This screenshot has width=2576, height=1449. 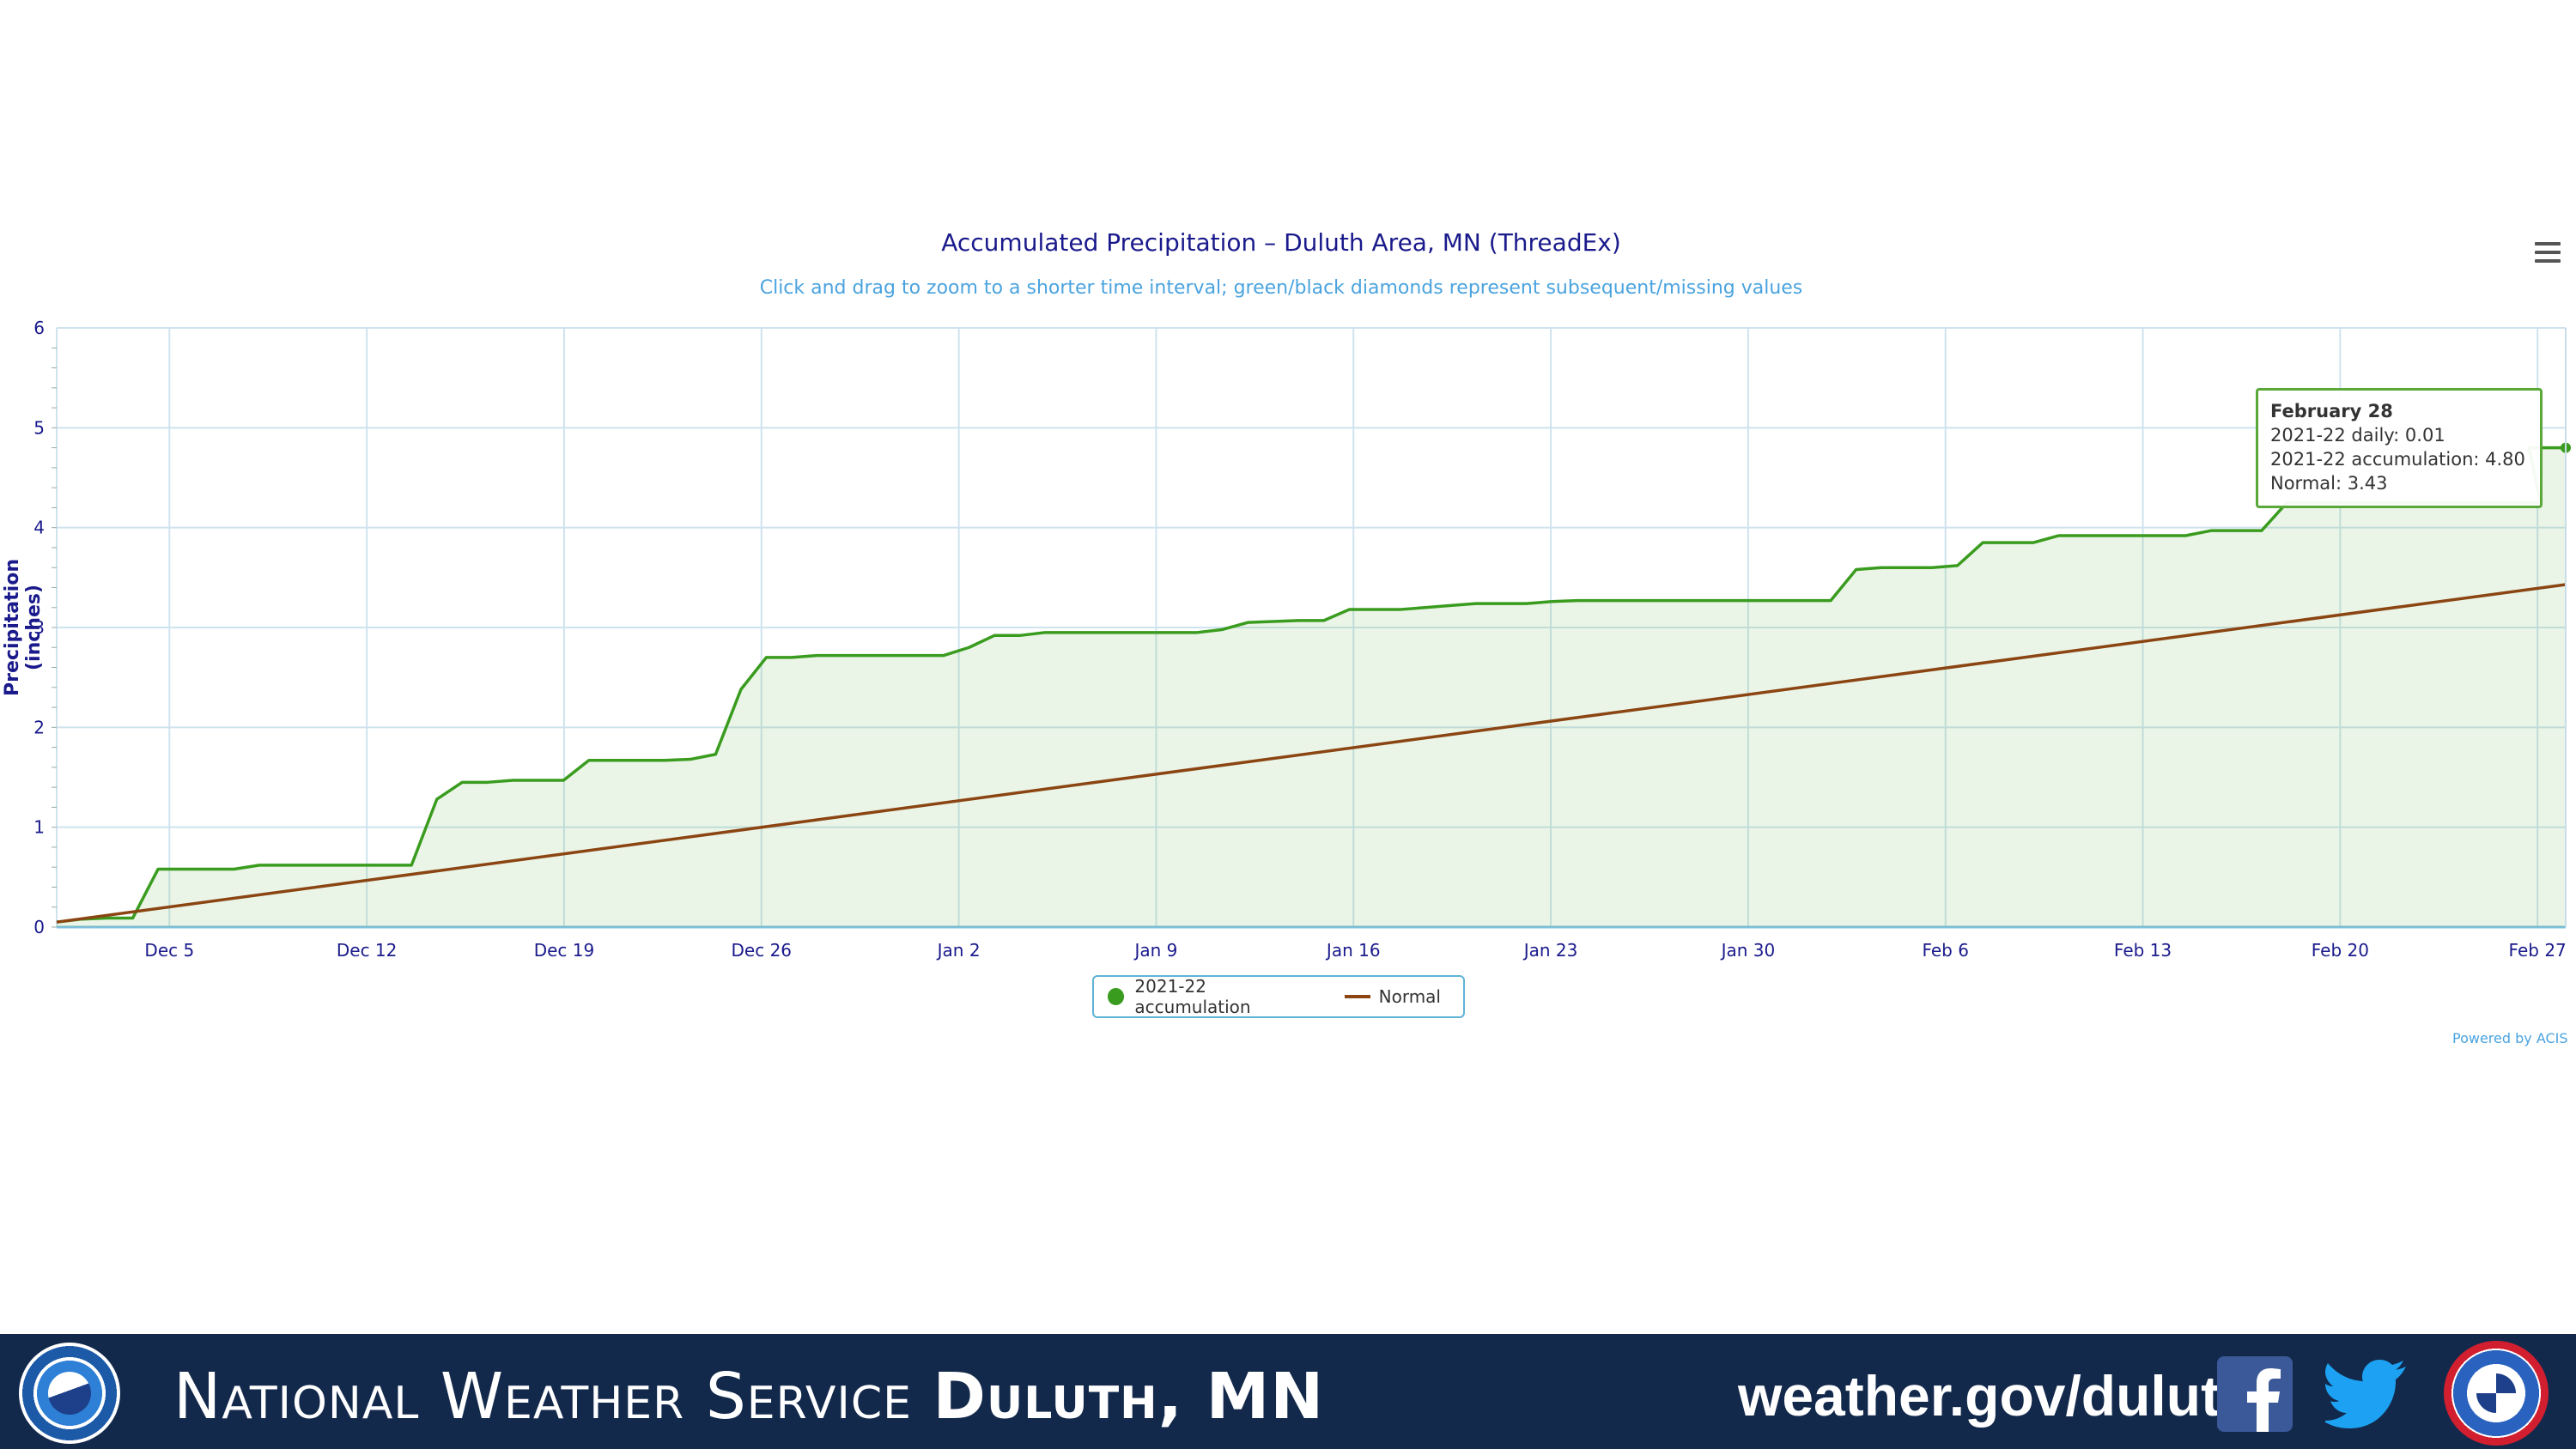 I want to click on y-tick-labels: 0 1 2 3 4 5 6, so click(x=39, y=627).